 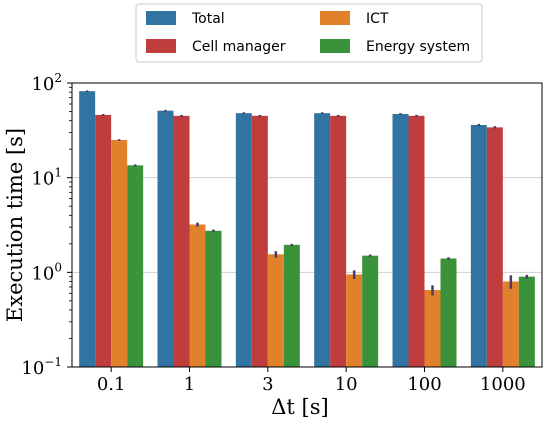 I want to click on x-tick-label-2: 3, so click(x=267, y=384).